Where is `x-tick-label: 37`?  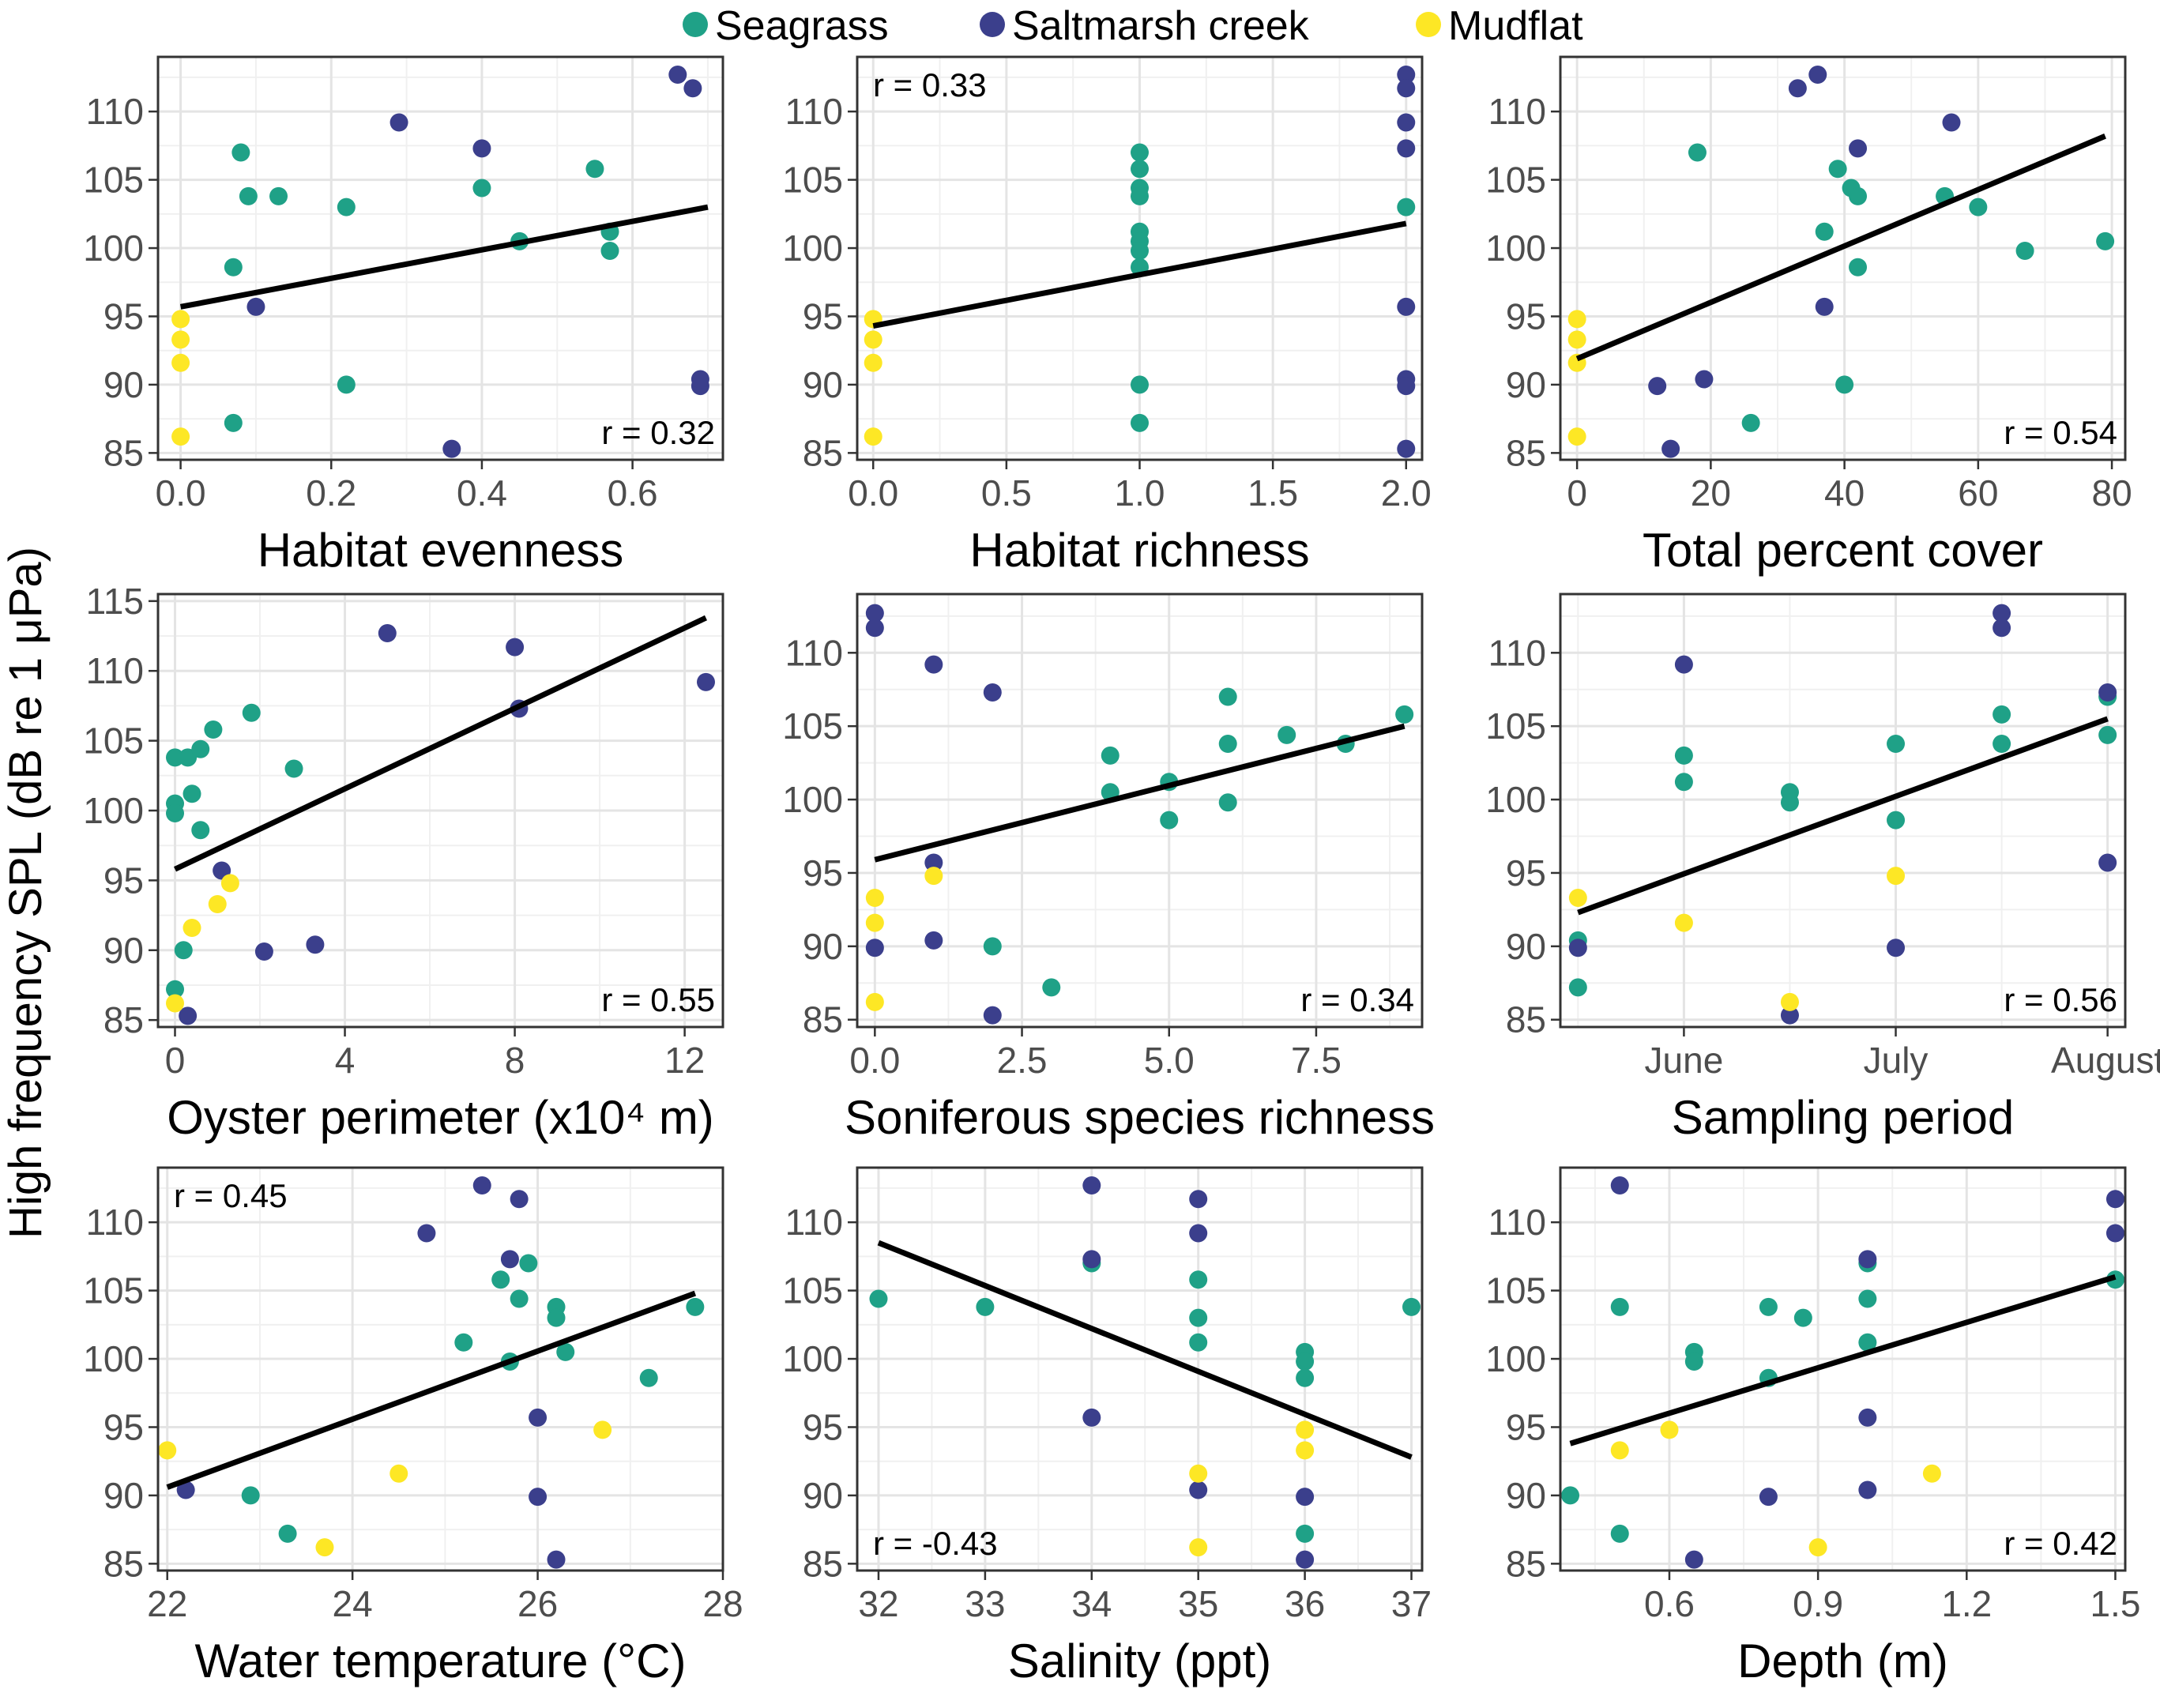
x-tick-label: 37 is located at coordinates (1412, 1603).